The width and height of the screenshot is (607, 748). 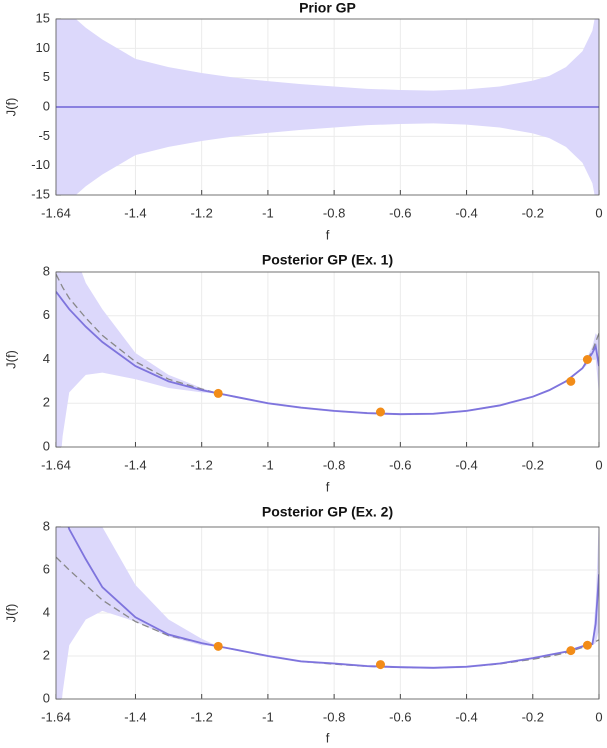 What do you see at coordinates (327, 353) in the screenshot?
I see `mean-line` at bounding box center [327, 353].